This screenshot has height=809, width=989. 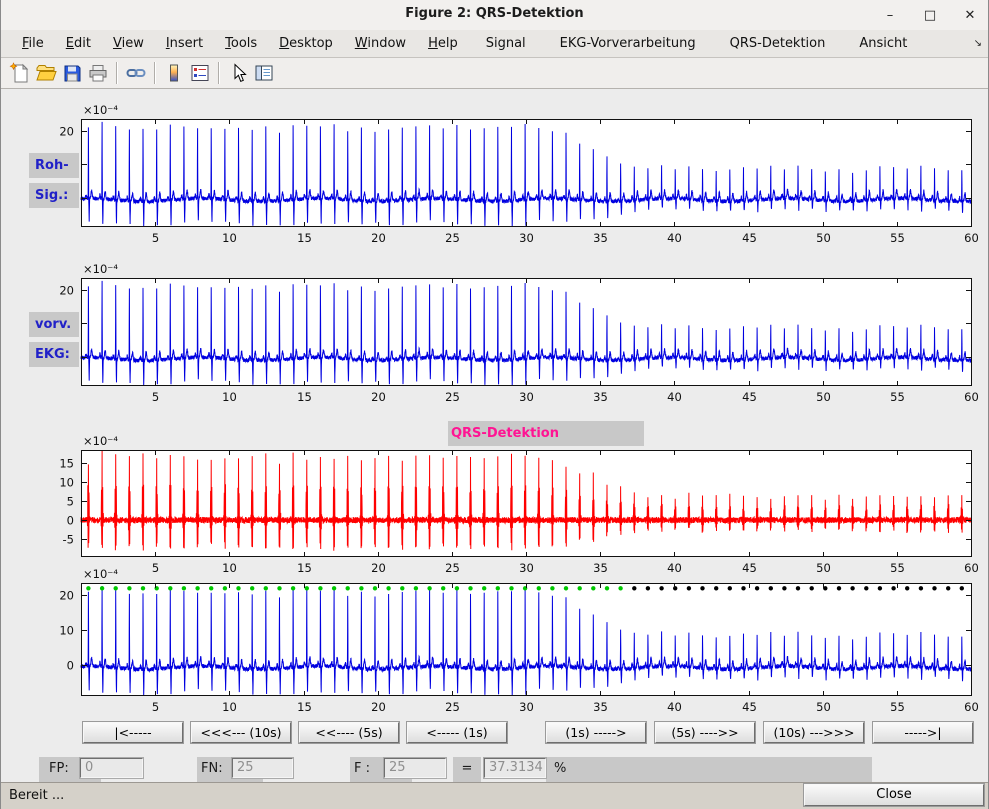 I want to click on menu-file: File, so click(x=33, y=43).